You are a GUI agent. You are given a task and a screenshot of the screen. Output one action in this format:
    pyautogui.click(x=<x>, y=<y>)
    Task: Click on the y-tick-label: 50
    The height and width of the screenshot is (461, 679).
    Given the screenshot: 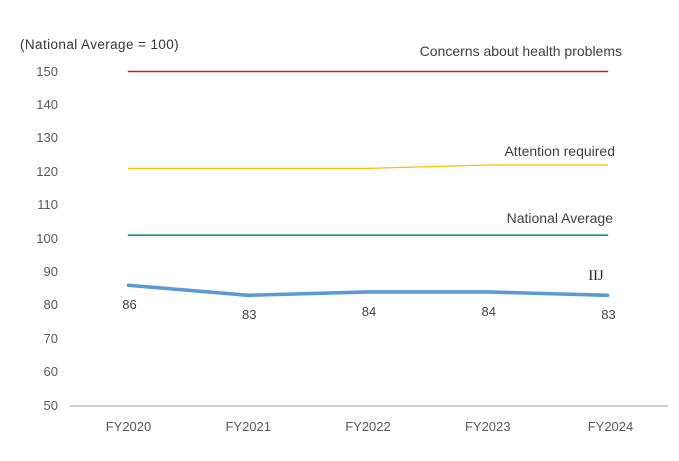 What is the action you would take?
    pyautogui.click(x=50, y=405)
    